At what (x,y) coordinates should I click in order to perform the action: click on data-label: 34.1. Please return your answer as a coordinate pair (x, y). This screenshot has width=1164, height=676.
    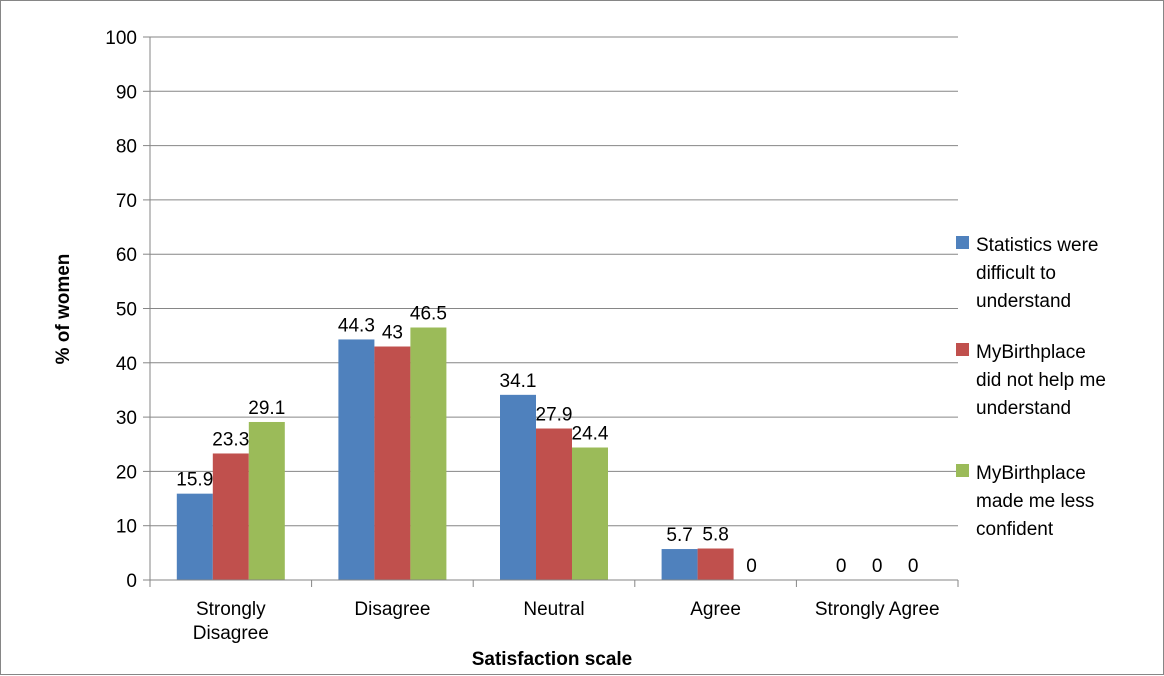
    Looking at the image, I should click on (518, 381).